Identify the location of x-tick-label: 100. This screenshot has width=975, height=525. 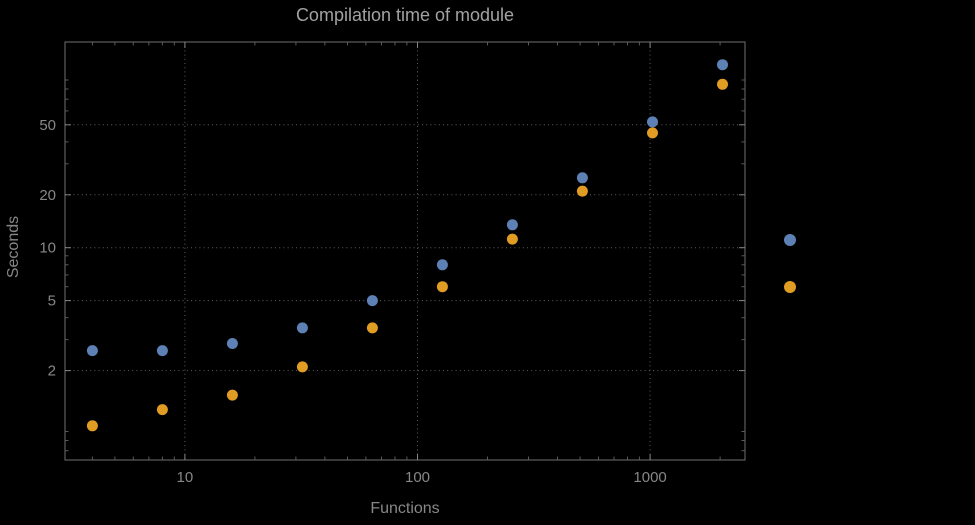
(417, 477).